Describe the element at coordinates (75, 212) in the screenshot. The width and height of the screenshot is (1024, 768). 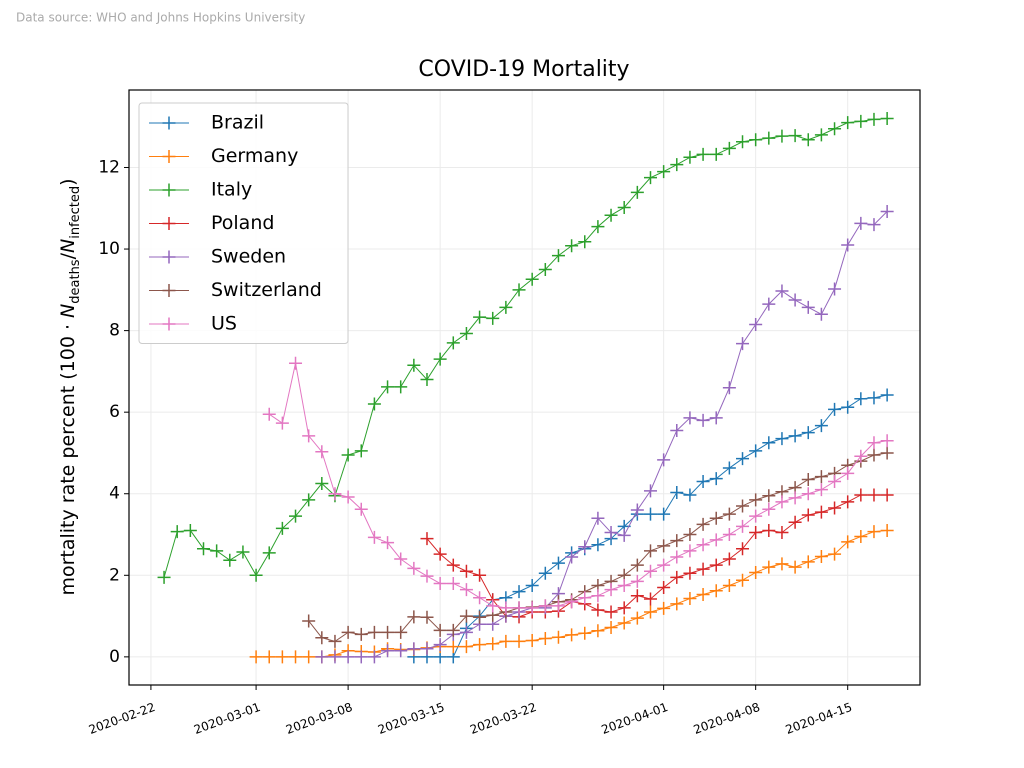
I see `y-axis-label-part: infected` at that location.